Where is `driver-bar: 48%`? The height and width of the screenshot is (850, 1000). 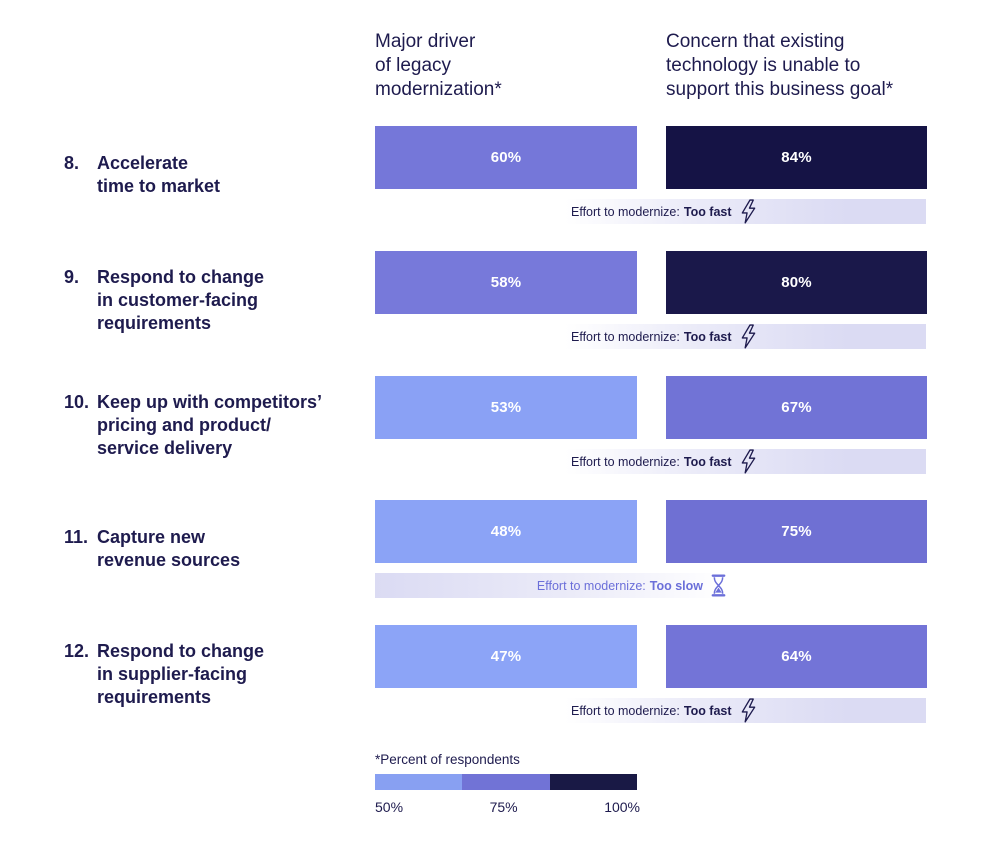
driver-bar: 48% is located at coordinates (506, 531).